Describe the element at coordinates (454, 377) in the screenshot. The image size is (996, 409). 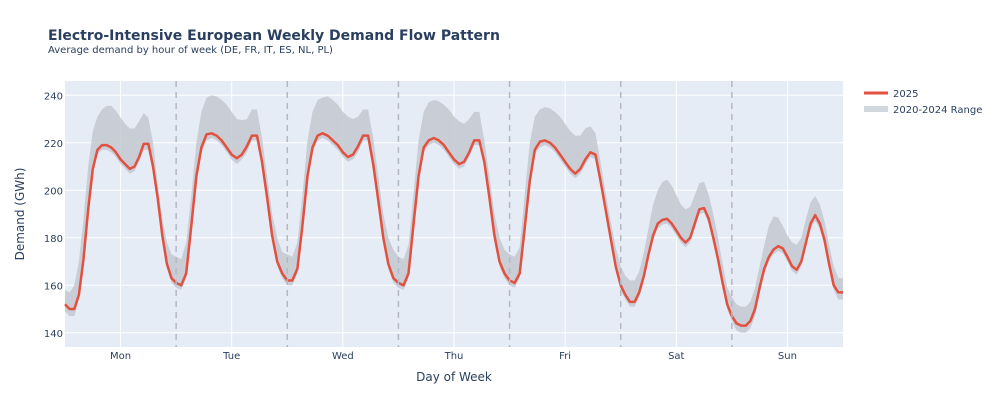
I see `x-axis-title: Day of Week` at that location.